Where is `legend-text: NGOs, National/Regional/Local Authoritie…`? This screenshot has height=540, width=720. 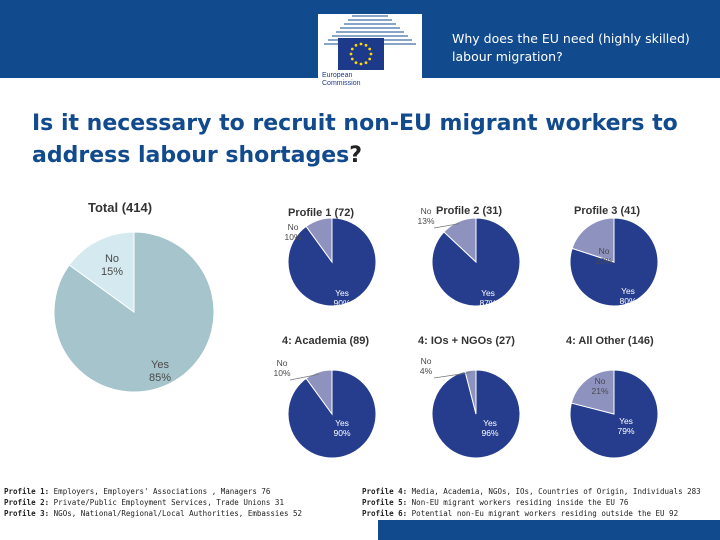
legend-text: NGOs, National/Regional/Local Authoritie… is located at coordinates (176, 513).